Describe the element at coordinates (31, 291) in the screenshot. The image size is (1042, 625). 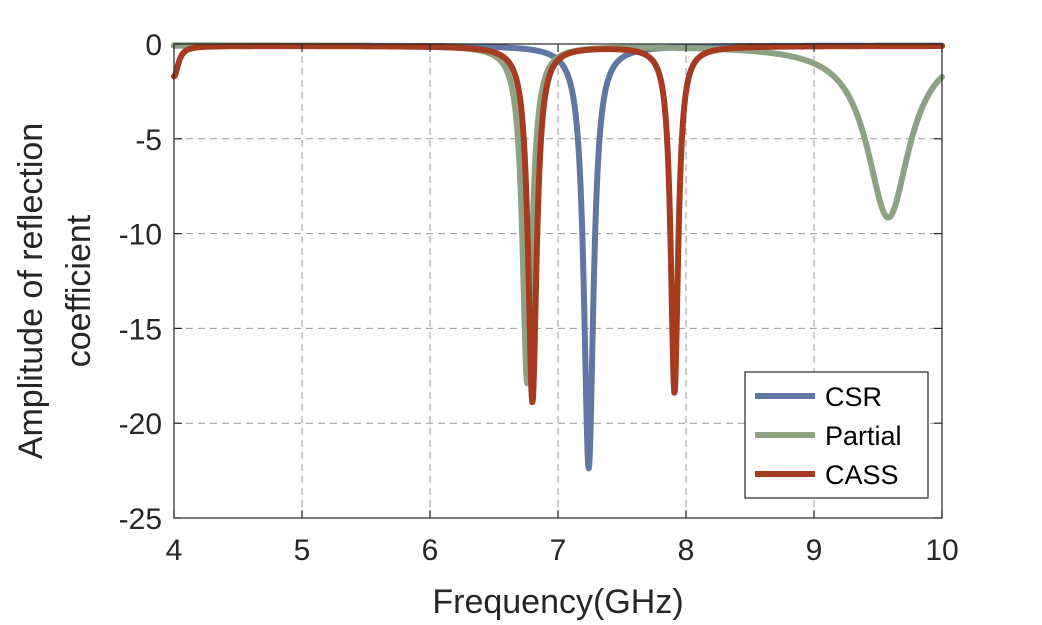
I see `y-axis-label-line-1: Amplitude of reflection` at that location.